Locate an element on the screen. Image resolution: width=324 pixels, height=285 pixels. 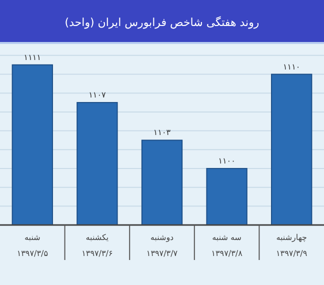
data-label: ۱۱۰۳ is located at coordinates (162, 133).